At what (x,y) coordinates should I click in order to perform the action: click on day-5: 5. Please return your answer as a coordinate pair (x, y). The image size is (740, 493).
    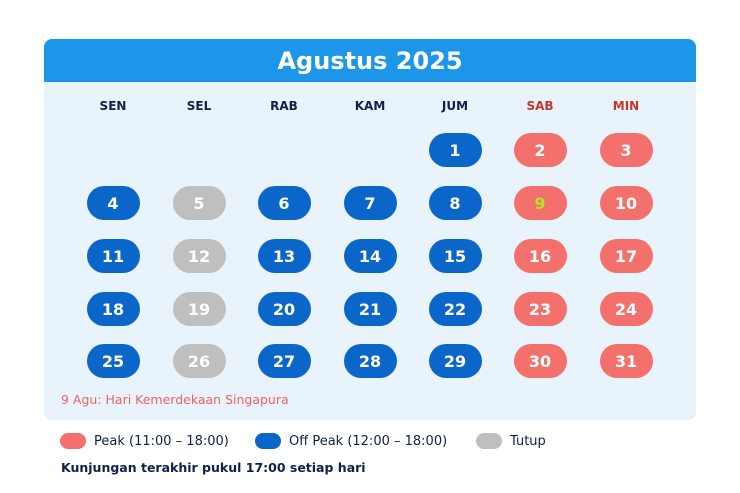
    Looking at the image, I should click on (199, 203).